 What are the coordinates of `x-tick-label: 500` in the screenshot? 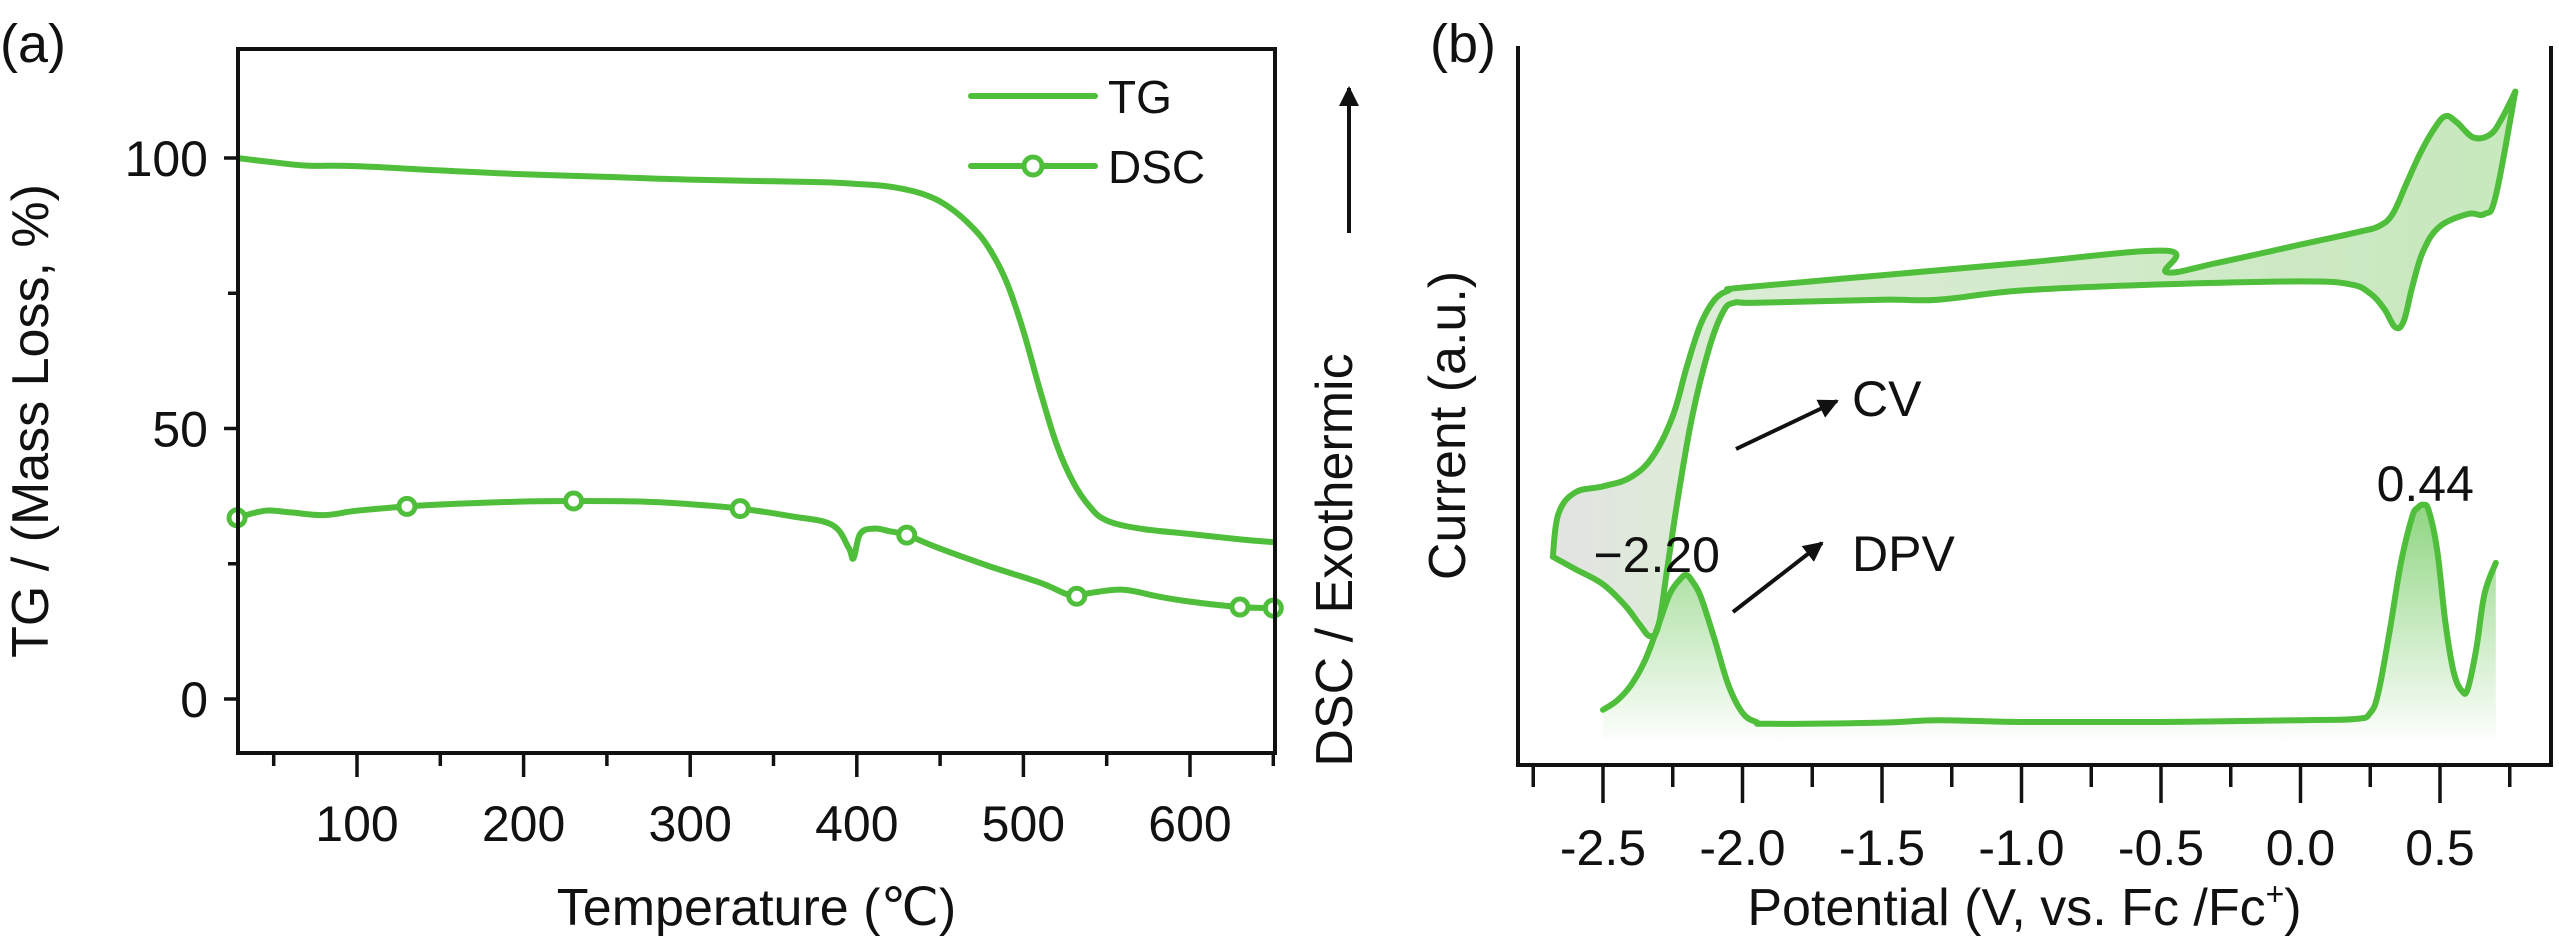 It's located at (1023, 824).